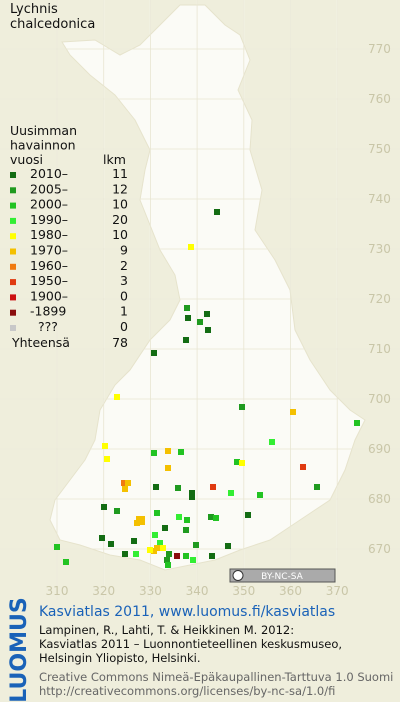  What do you see at coordinates (379, 249) in the screenshot?
I see `grid-label: 730` at bounding box center [379, 249].